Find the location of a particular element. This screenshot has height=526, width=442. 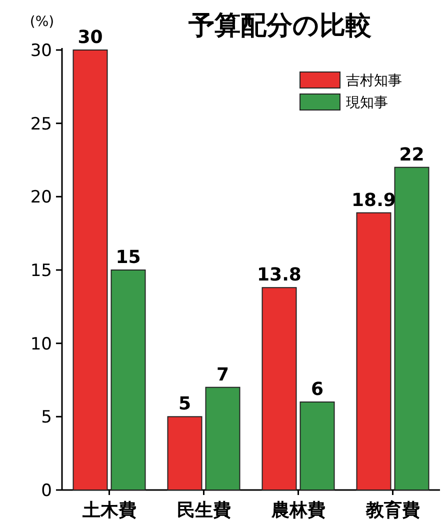

data-label: 18.9 is located at coordinates (374, 200).